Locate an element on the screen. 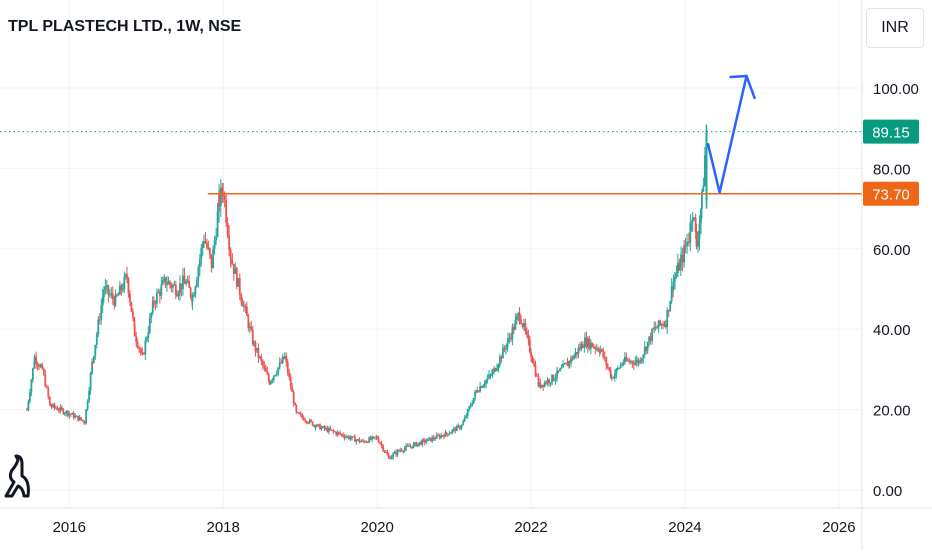  projection-arrow is located at coordinates (731, 134).